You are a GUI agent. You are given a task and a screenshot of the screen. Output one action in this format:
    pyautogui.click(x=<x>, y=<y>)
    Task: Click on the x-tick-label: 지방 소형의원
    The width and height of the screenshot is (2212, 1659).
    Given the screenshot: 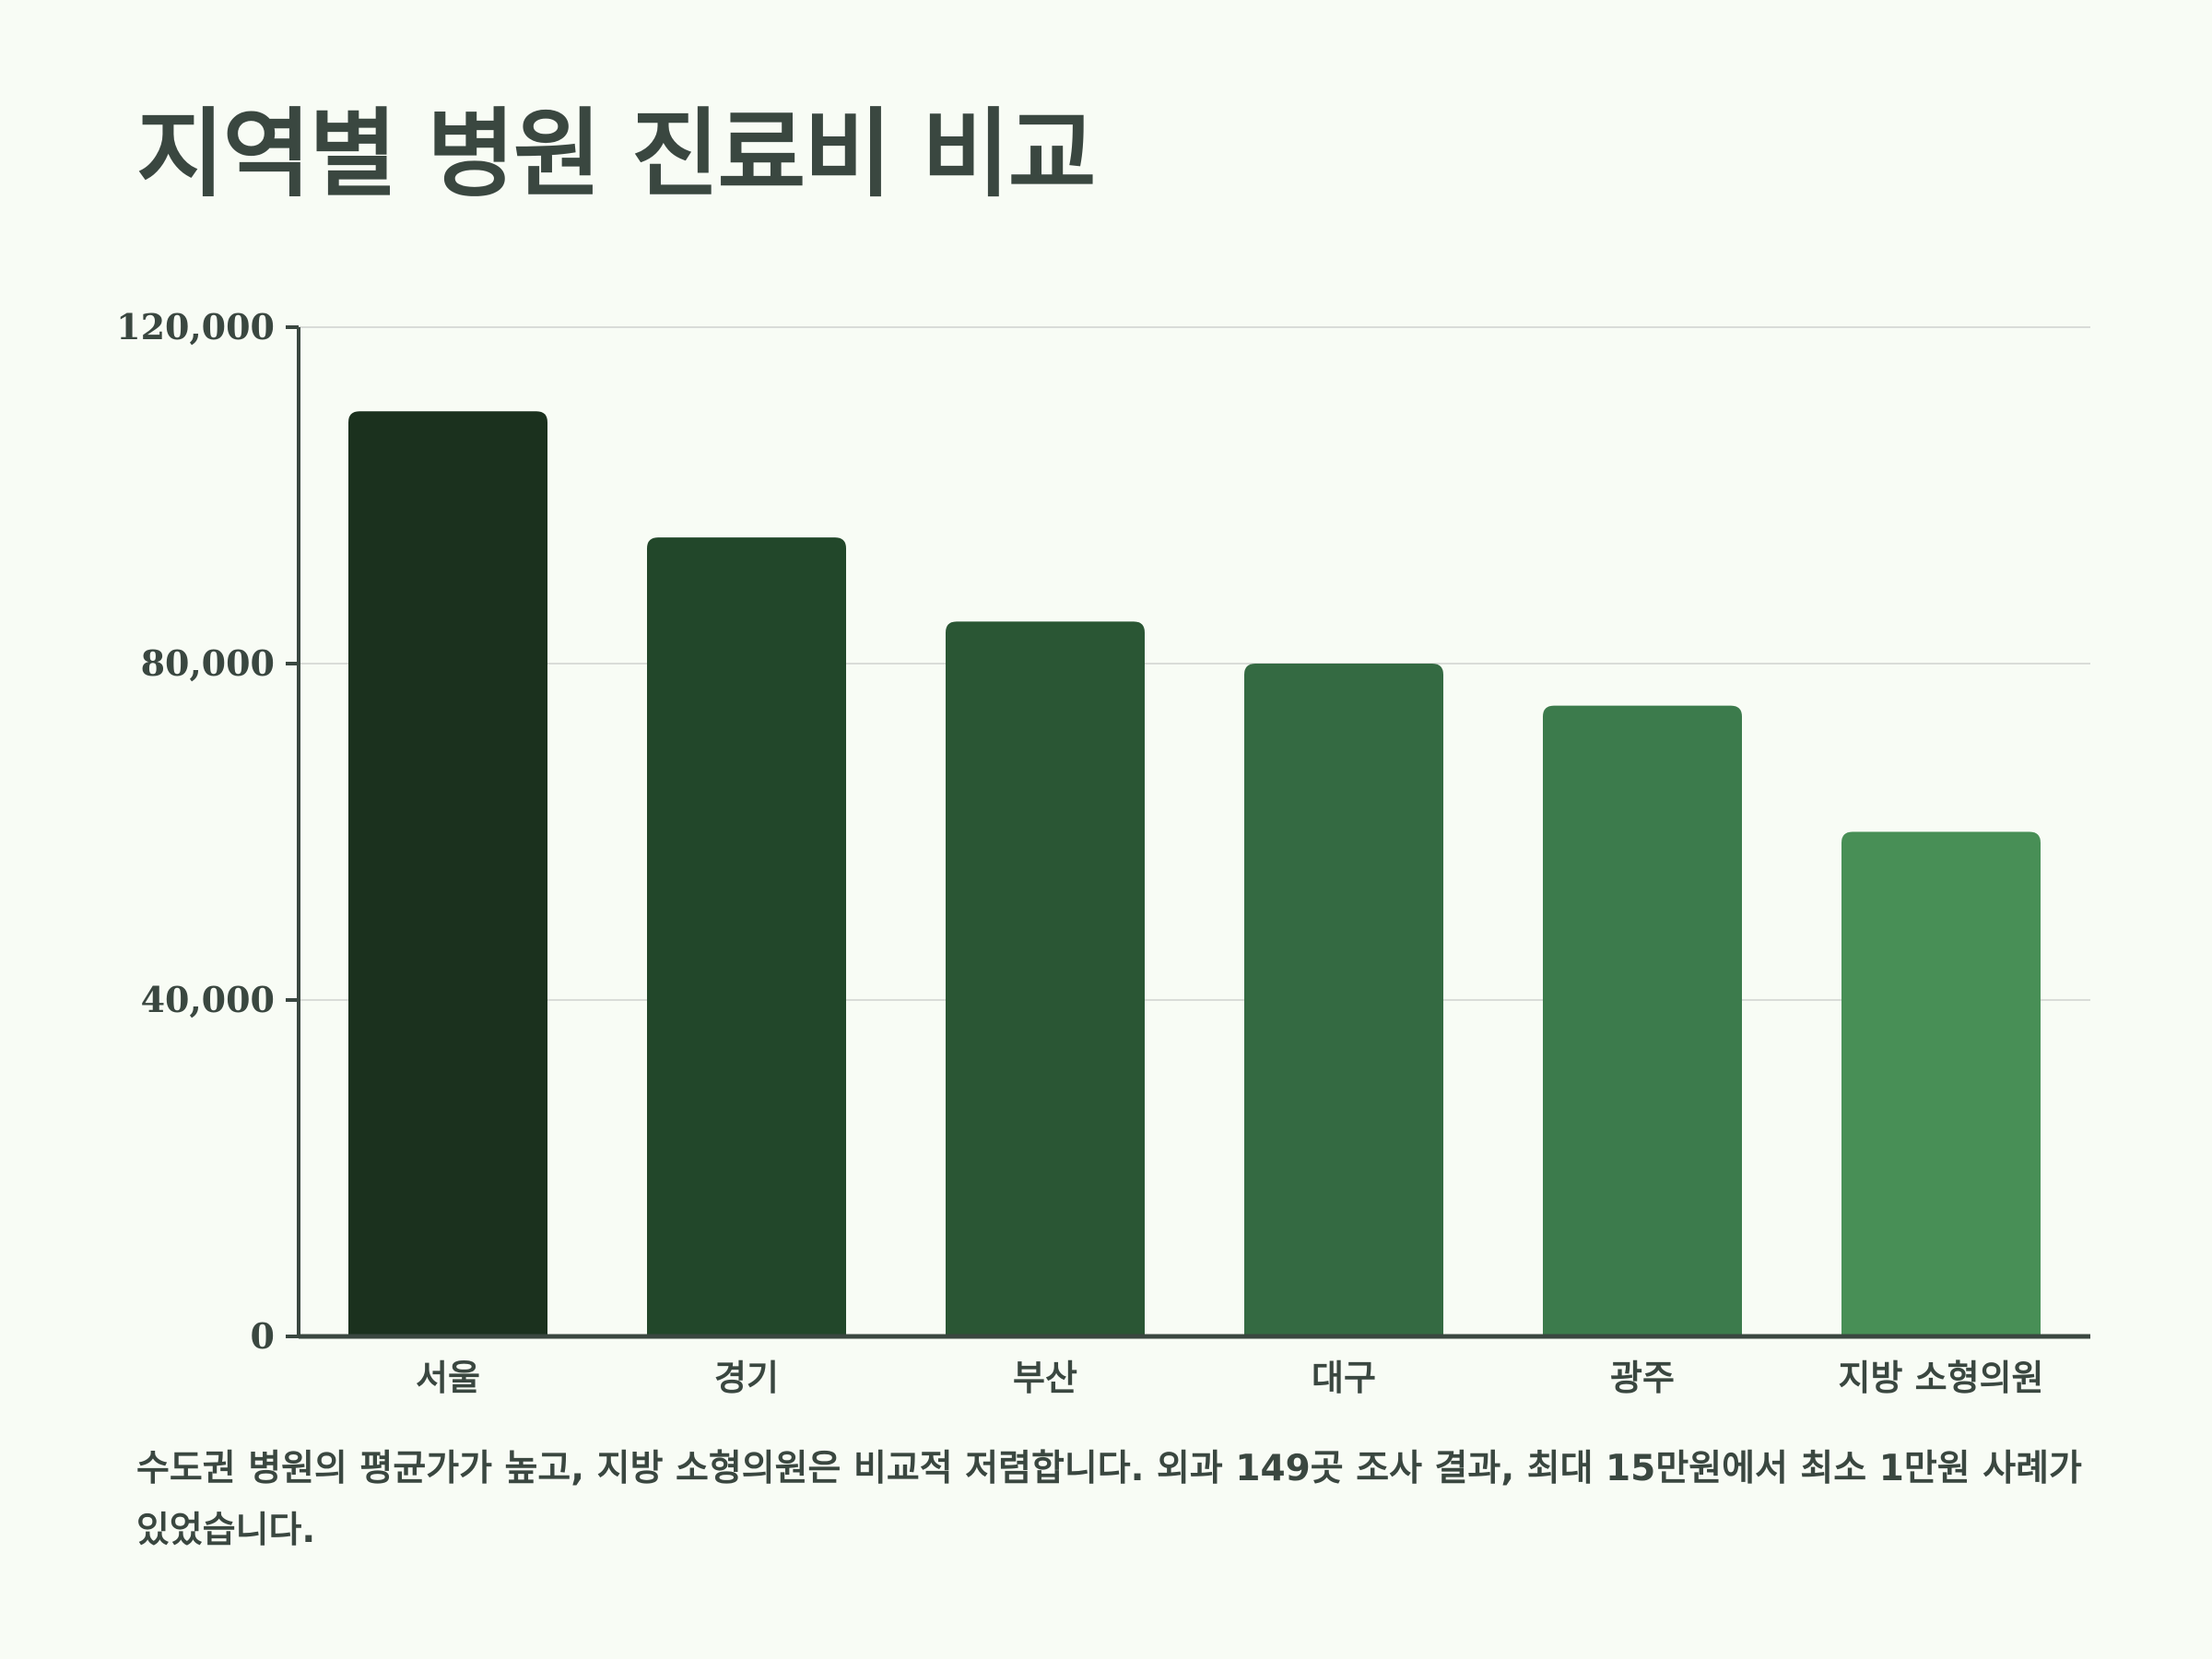 What is the action you would take?
    pyautogui.click(x=1941, y=1378)
    